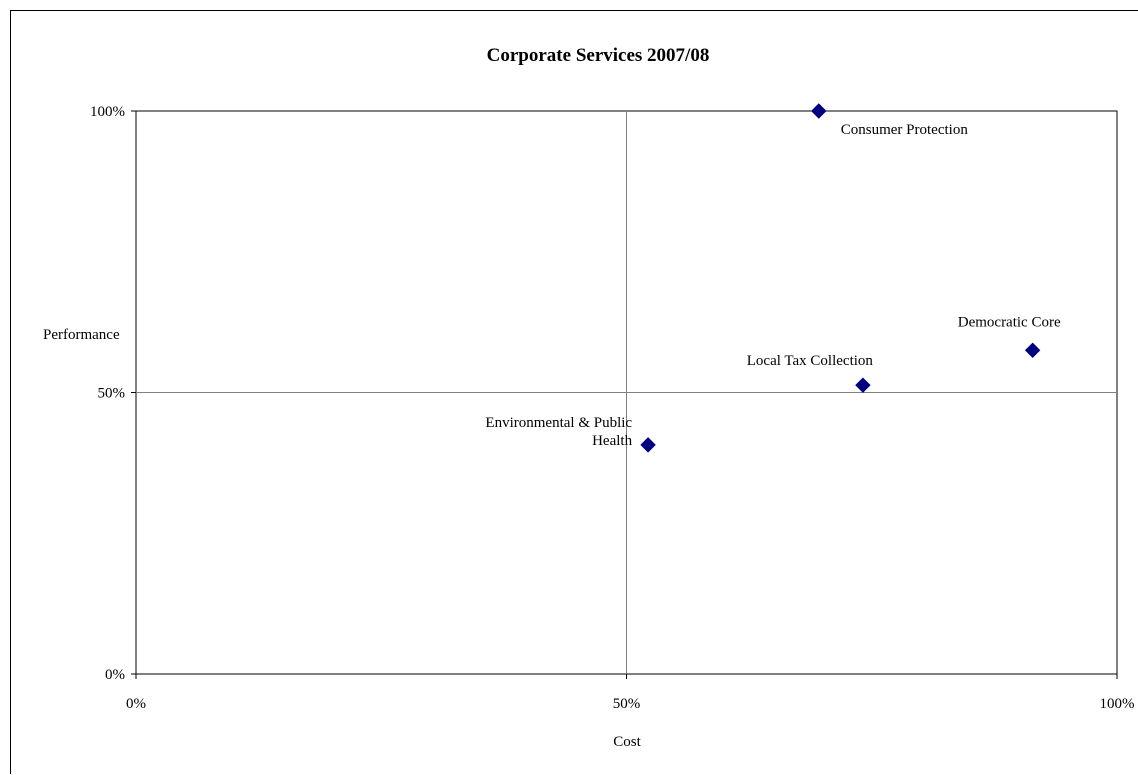 This screenshot has width=1138, height=775. What do you see at coordinates (136, 704) in the screenshot?
I see `x-tick-label: 0%` at bounding box center [136, 704].